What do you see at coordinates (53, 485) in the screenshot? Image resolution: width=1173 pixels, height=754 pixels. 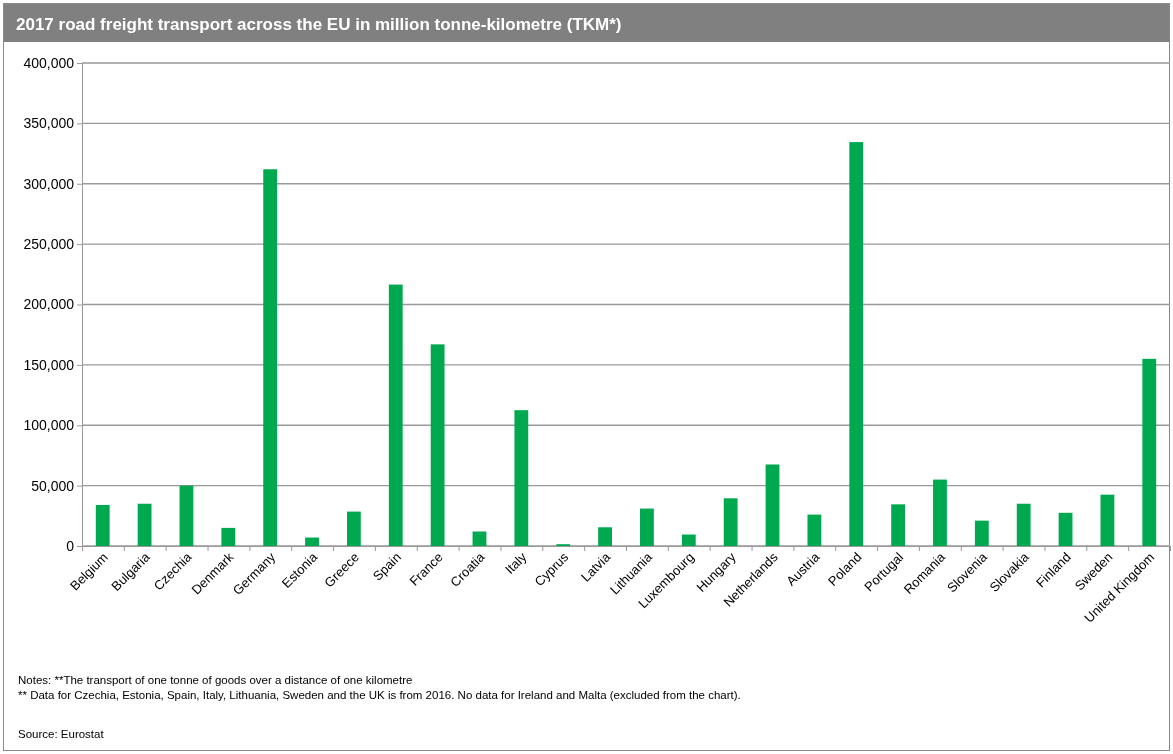 I see `y-tick-label: 50,000` at bounding box center [53, 485].